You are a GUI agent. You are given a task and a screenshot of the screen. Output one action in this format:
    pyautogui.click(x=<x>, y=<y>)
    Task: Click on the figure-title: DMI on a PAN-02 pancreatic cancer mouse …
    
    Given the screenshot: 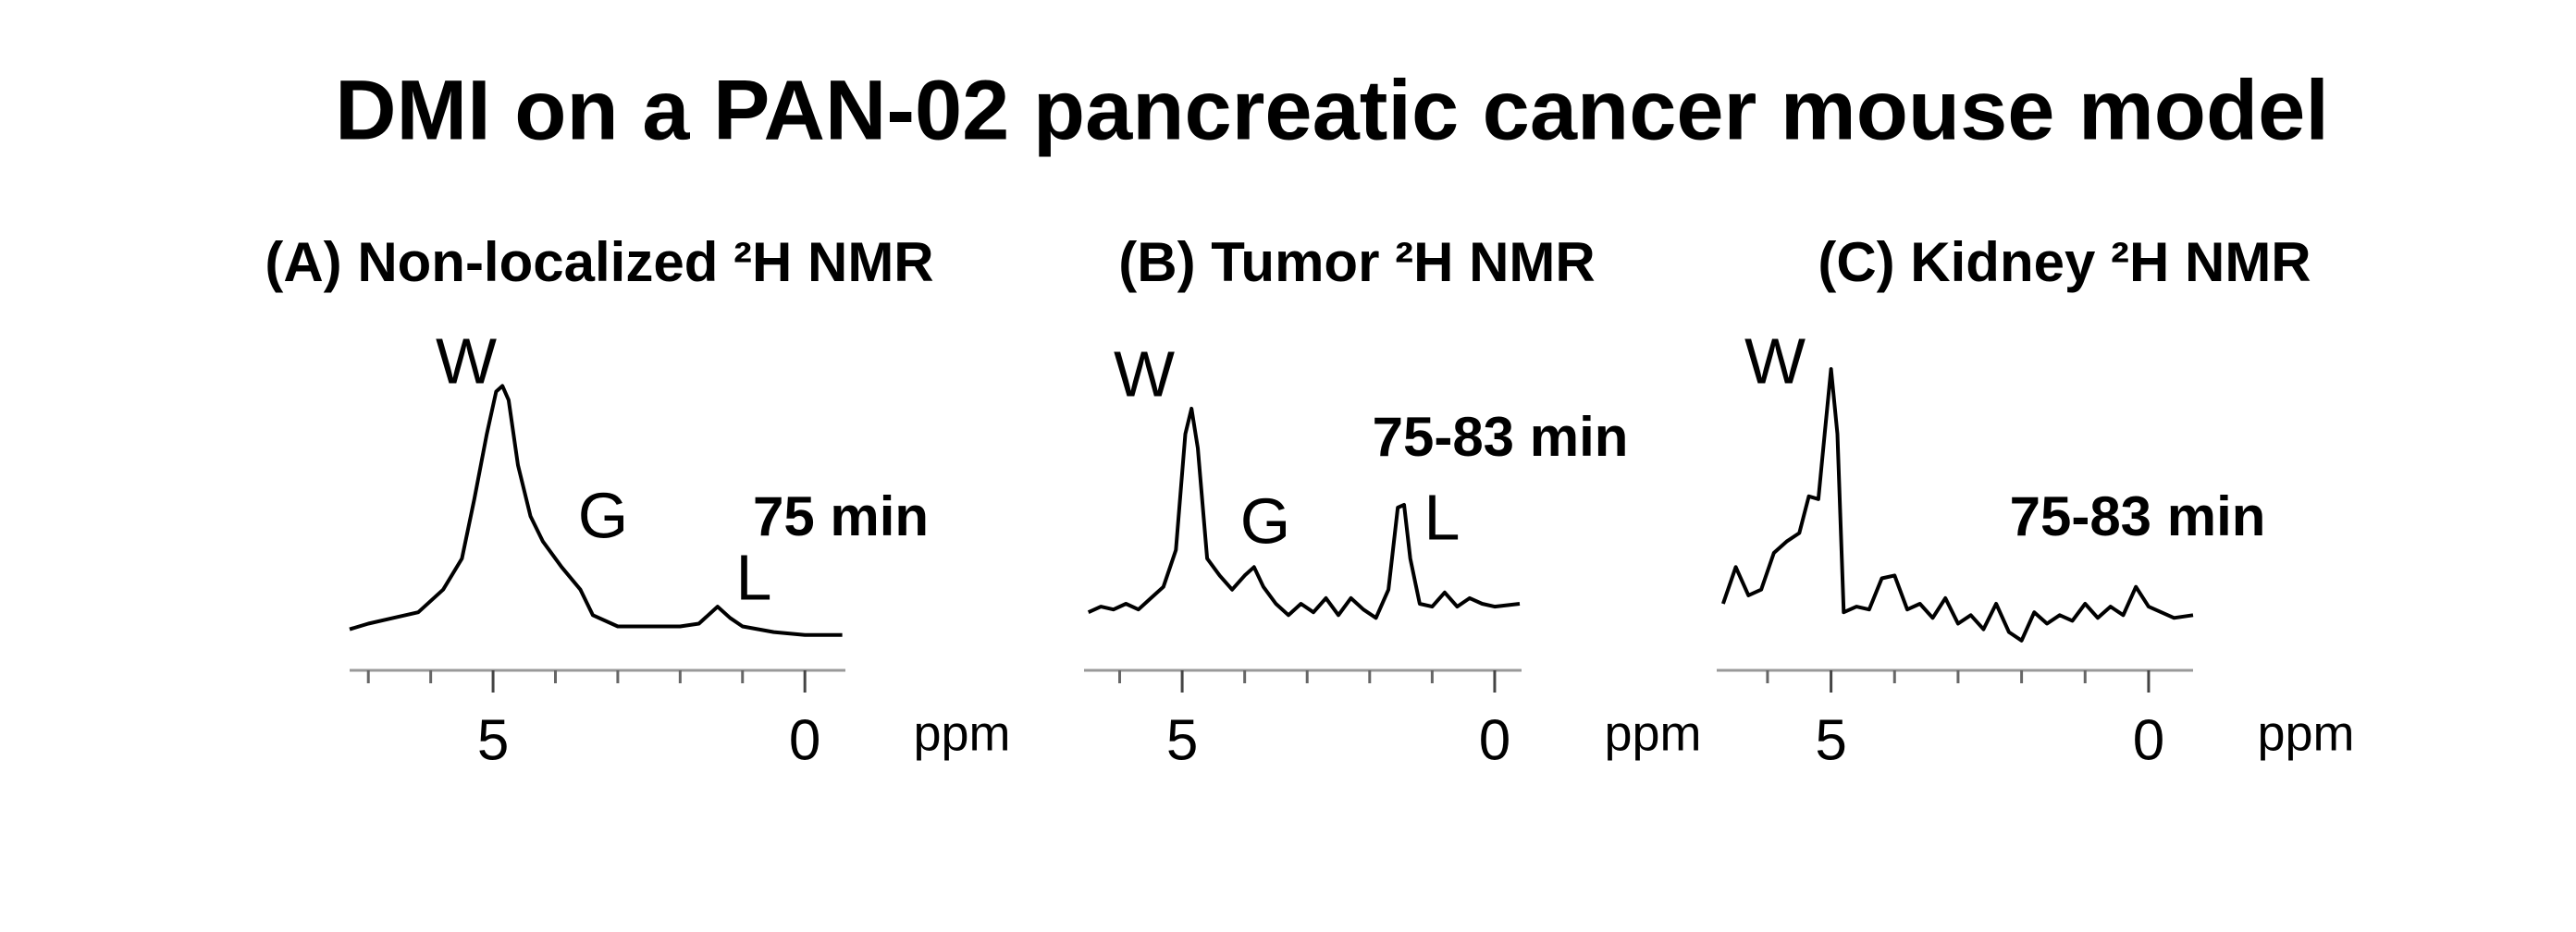 What is the action you would take?
    pyautogui.click(x=1332, y=110)
    